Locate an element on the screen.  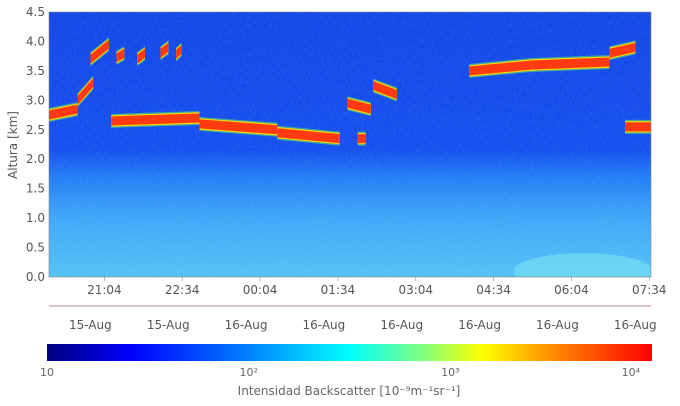
colorbar-gradient is located at coordinates (349, 352).